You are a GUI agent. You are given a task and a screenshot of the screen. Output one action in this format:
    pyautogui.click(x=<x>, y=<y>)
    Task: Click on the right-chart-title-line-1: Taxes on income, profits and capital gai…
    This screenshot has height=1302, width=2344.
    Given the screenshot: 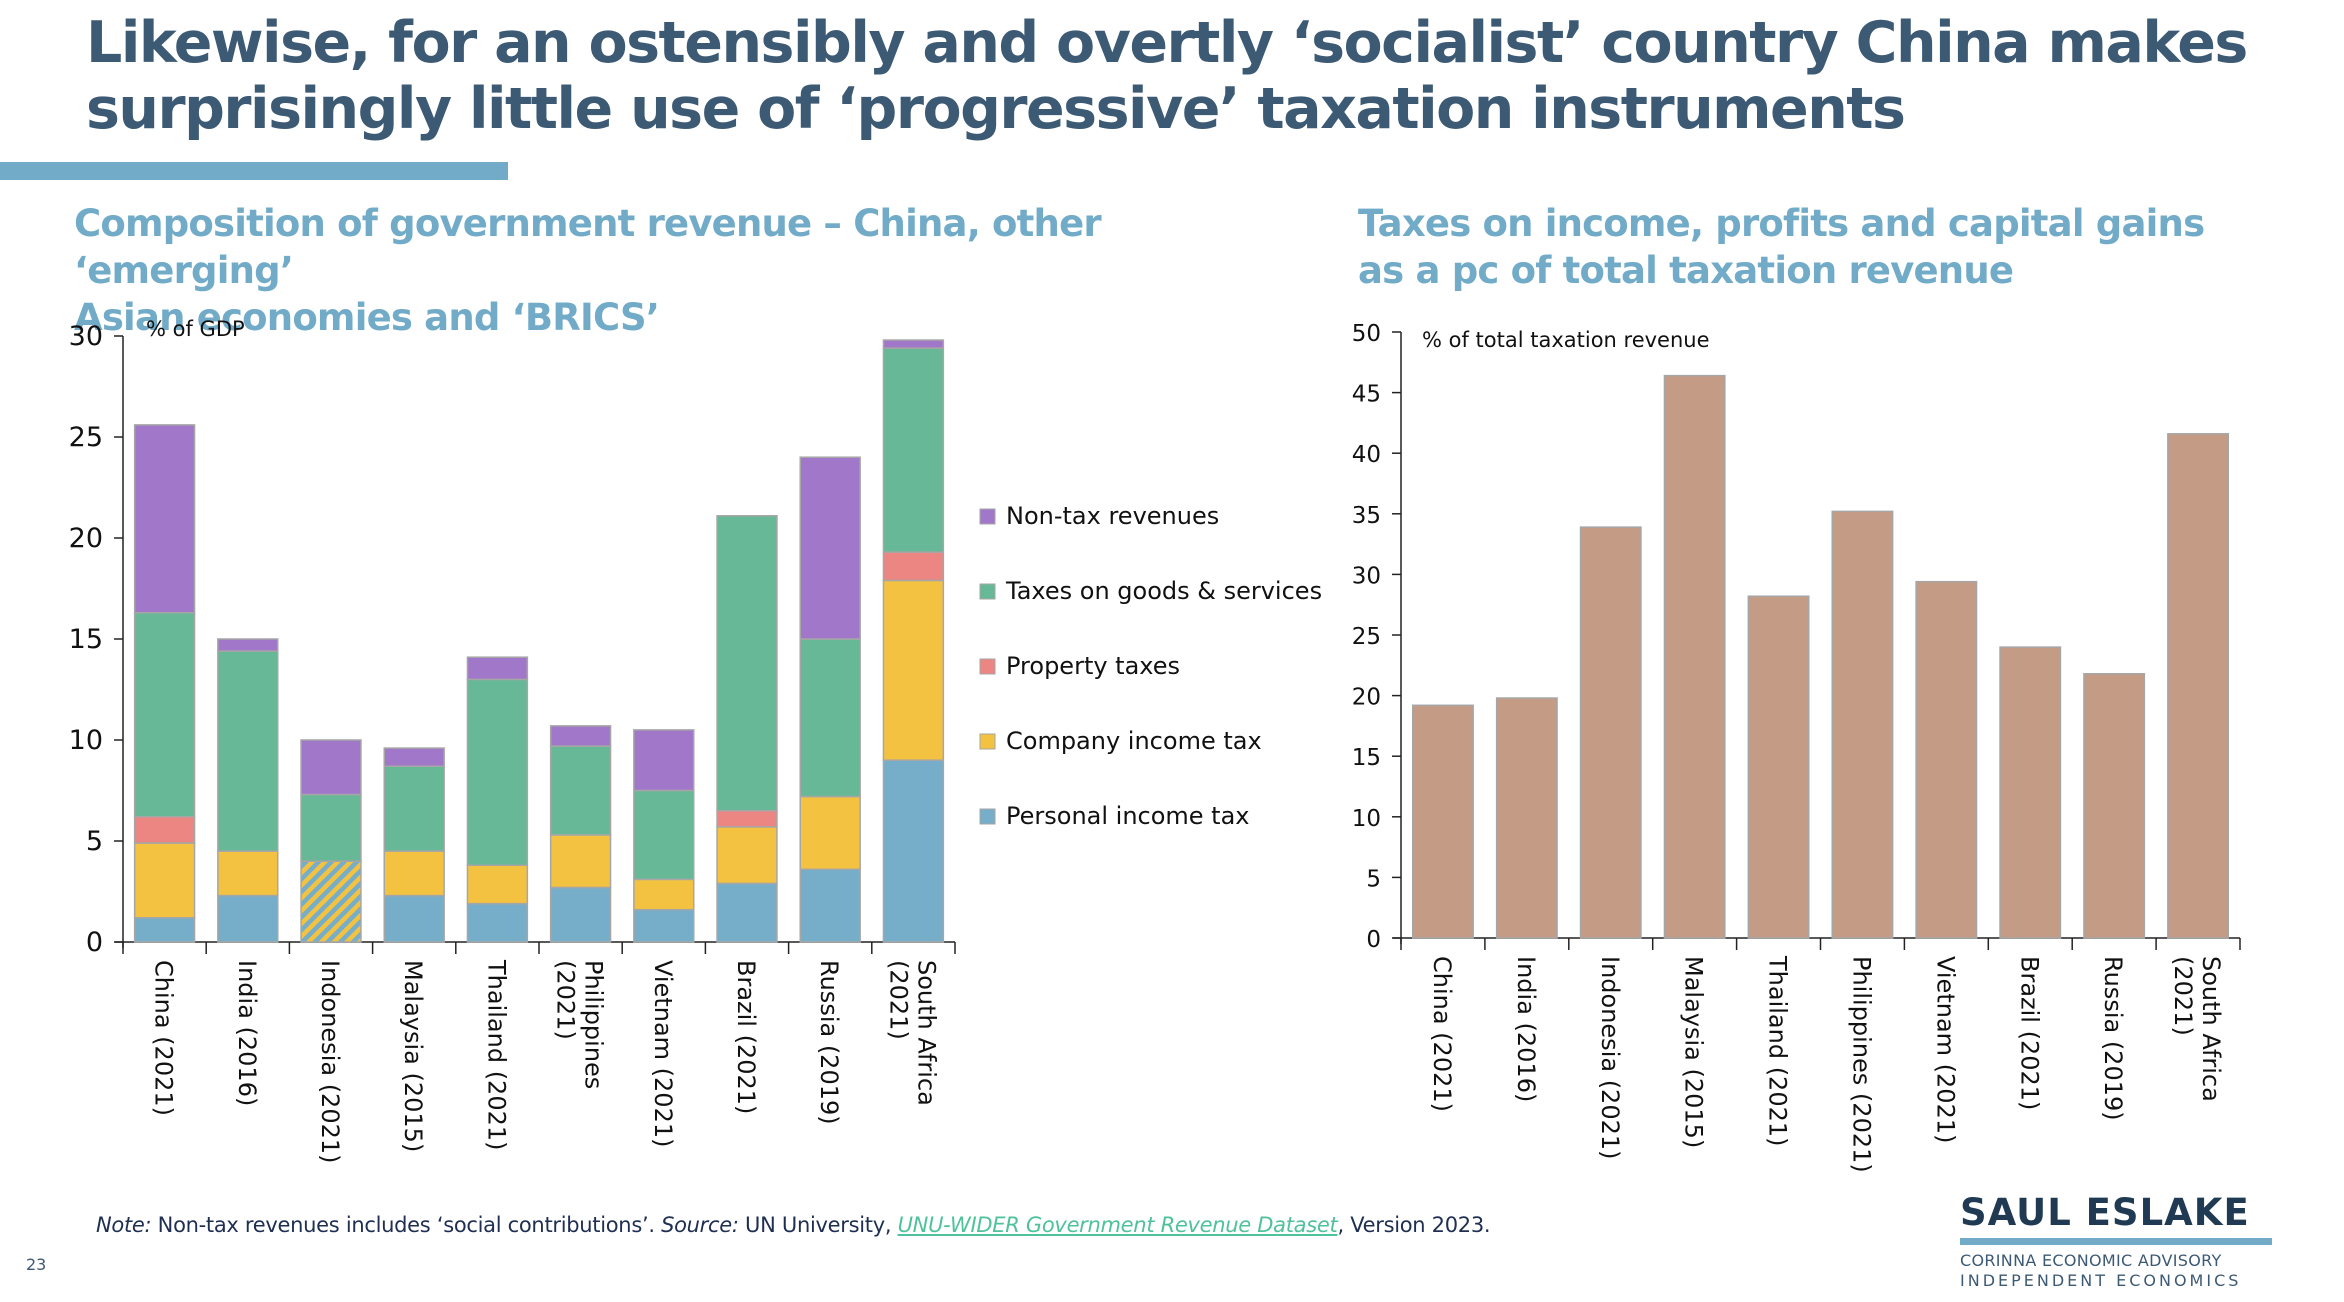 What is the action you would take?
    pyautogui.click(x=1781, y=223)
    